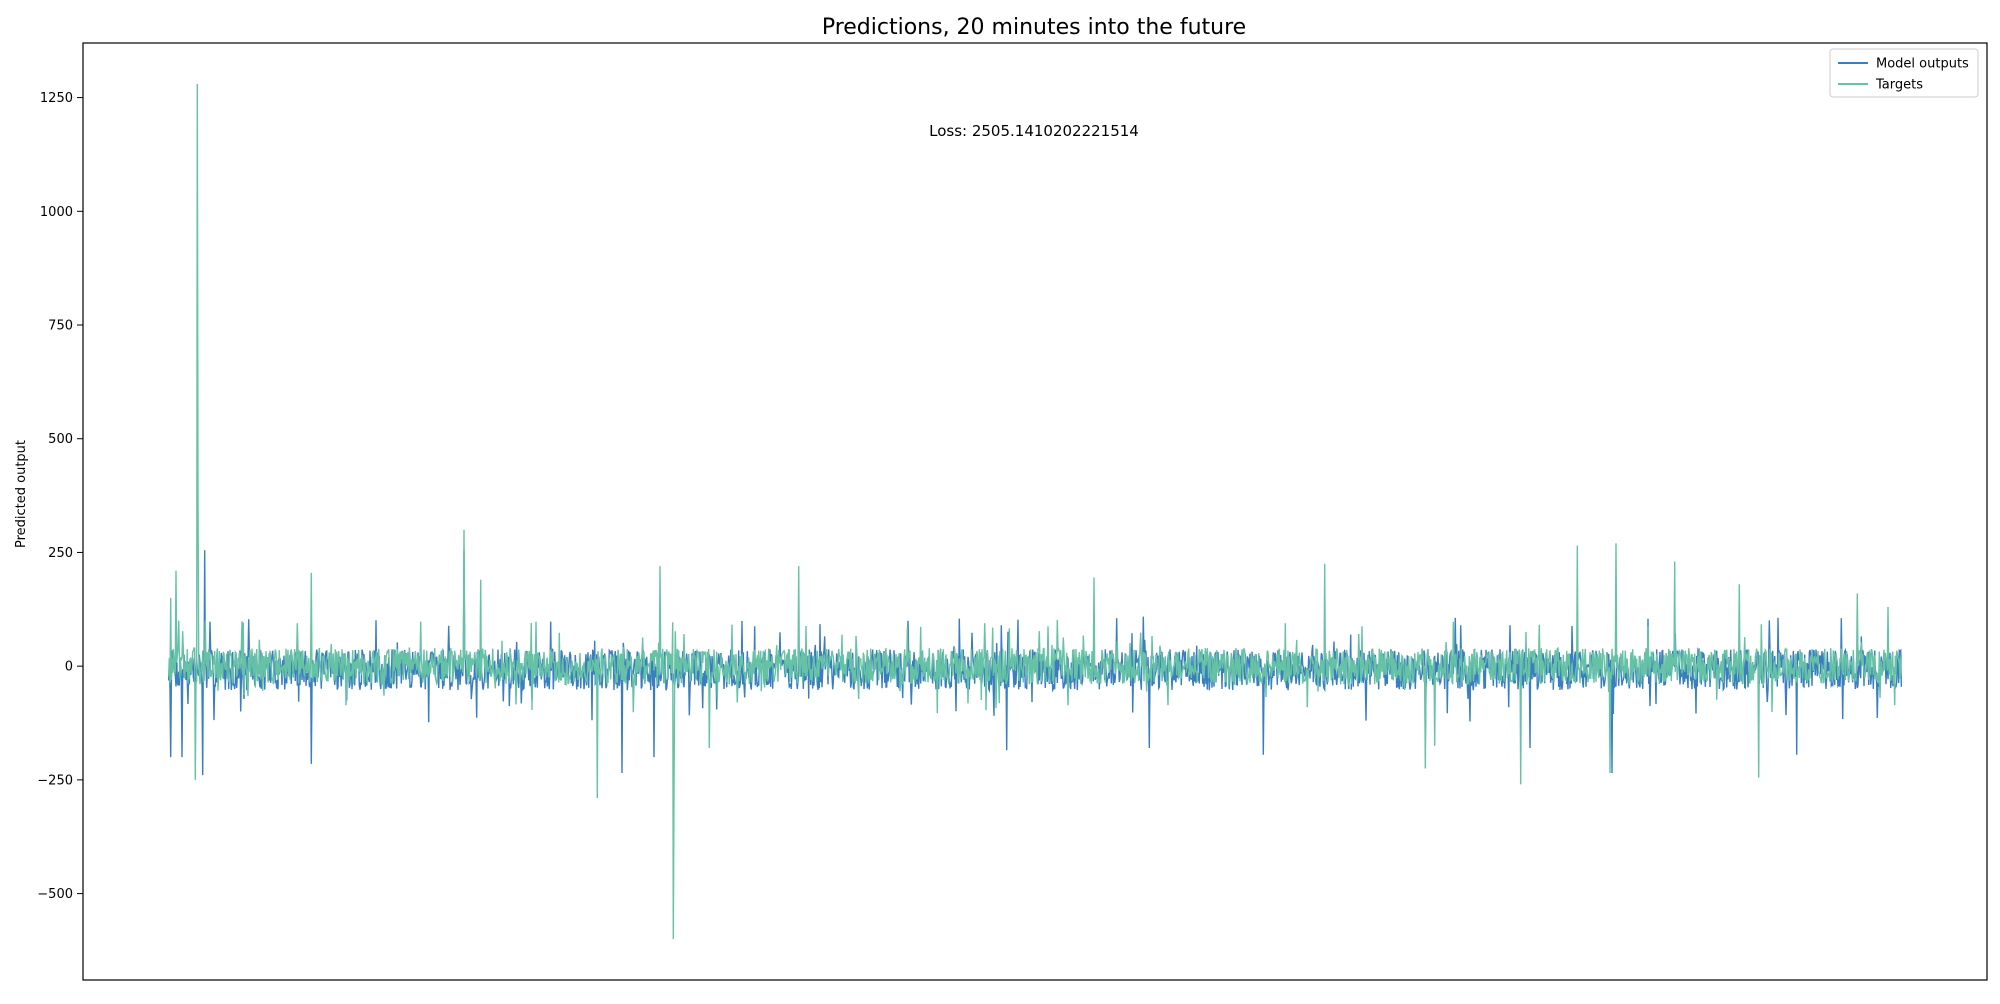 The image size is (2000, 1004). Describe the element at coordinates (55, 780) in the screenshot. I see `y-tick-label: −250` at that location.